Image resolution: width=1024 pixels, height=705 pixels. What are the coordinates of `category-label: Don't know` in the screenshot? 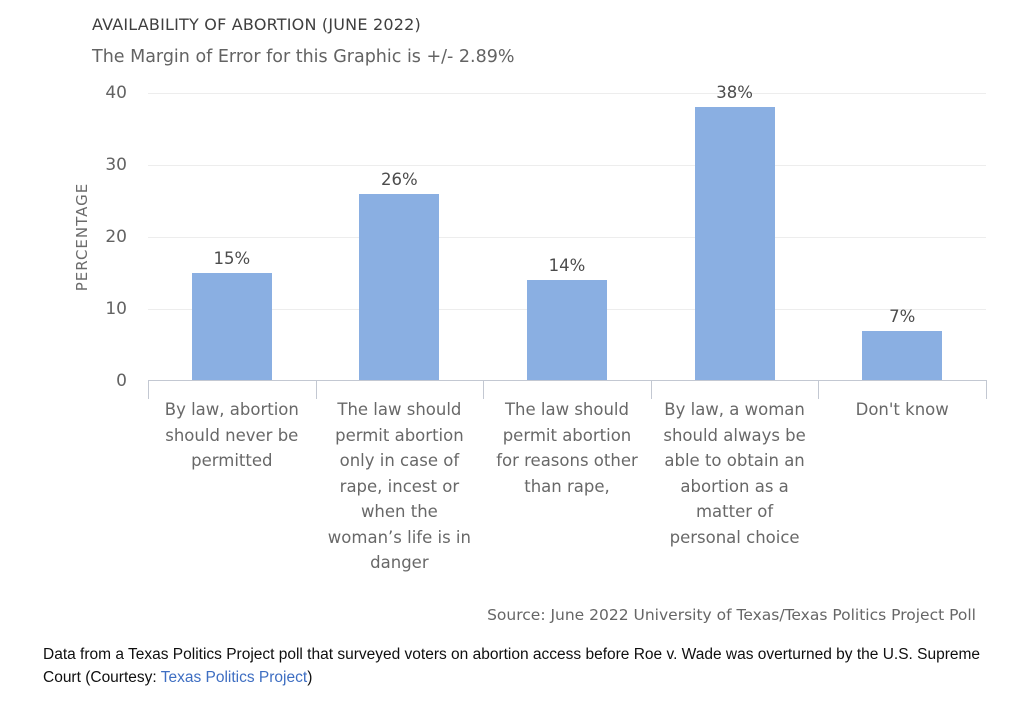 It's located at (902, 409).